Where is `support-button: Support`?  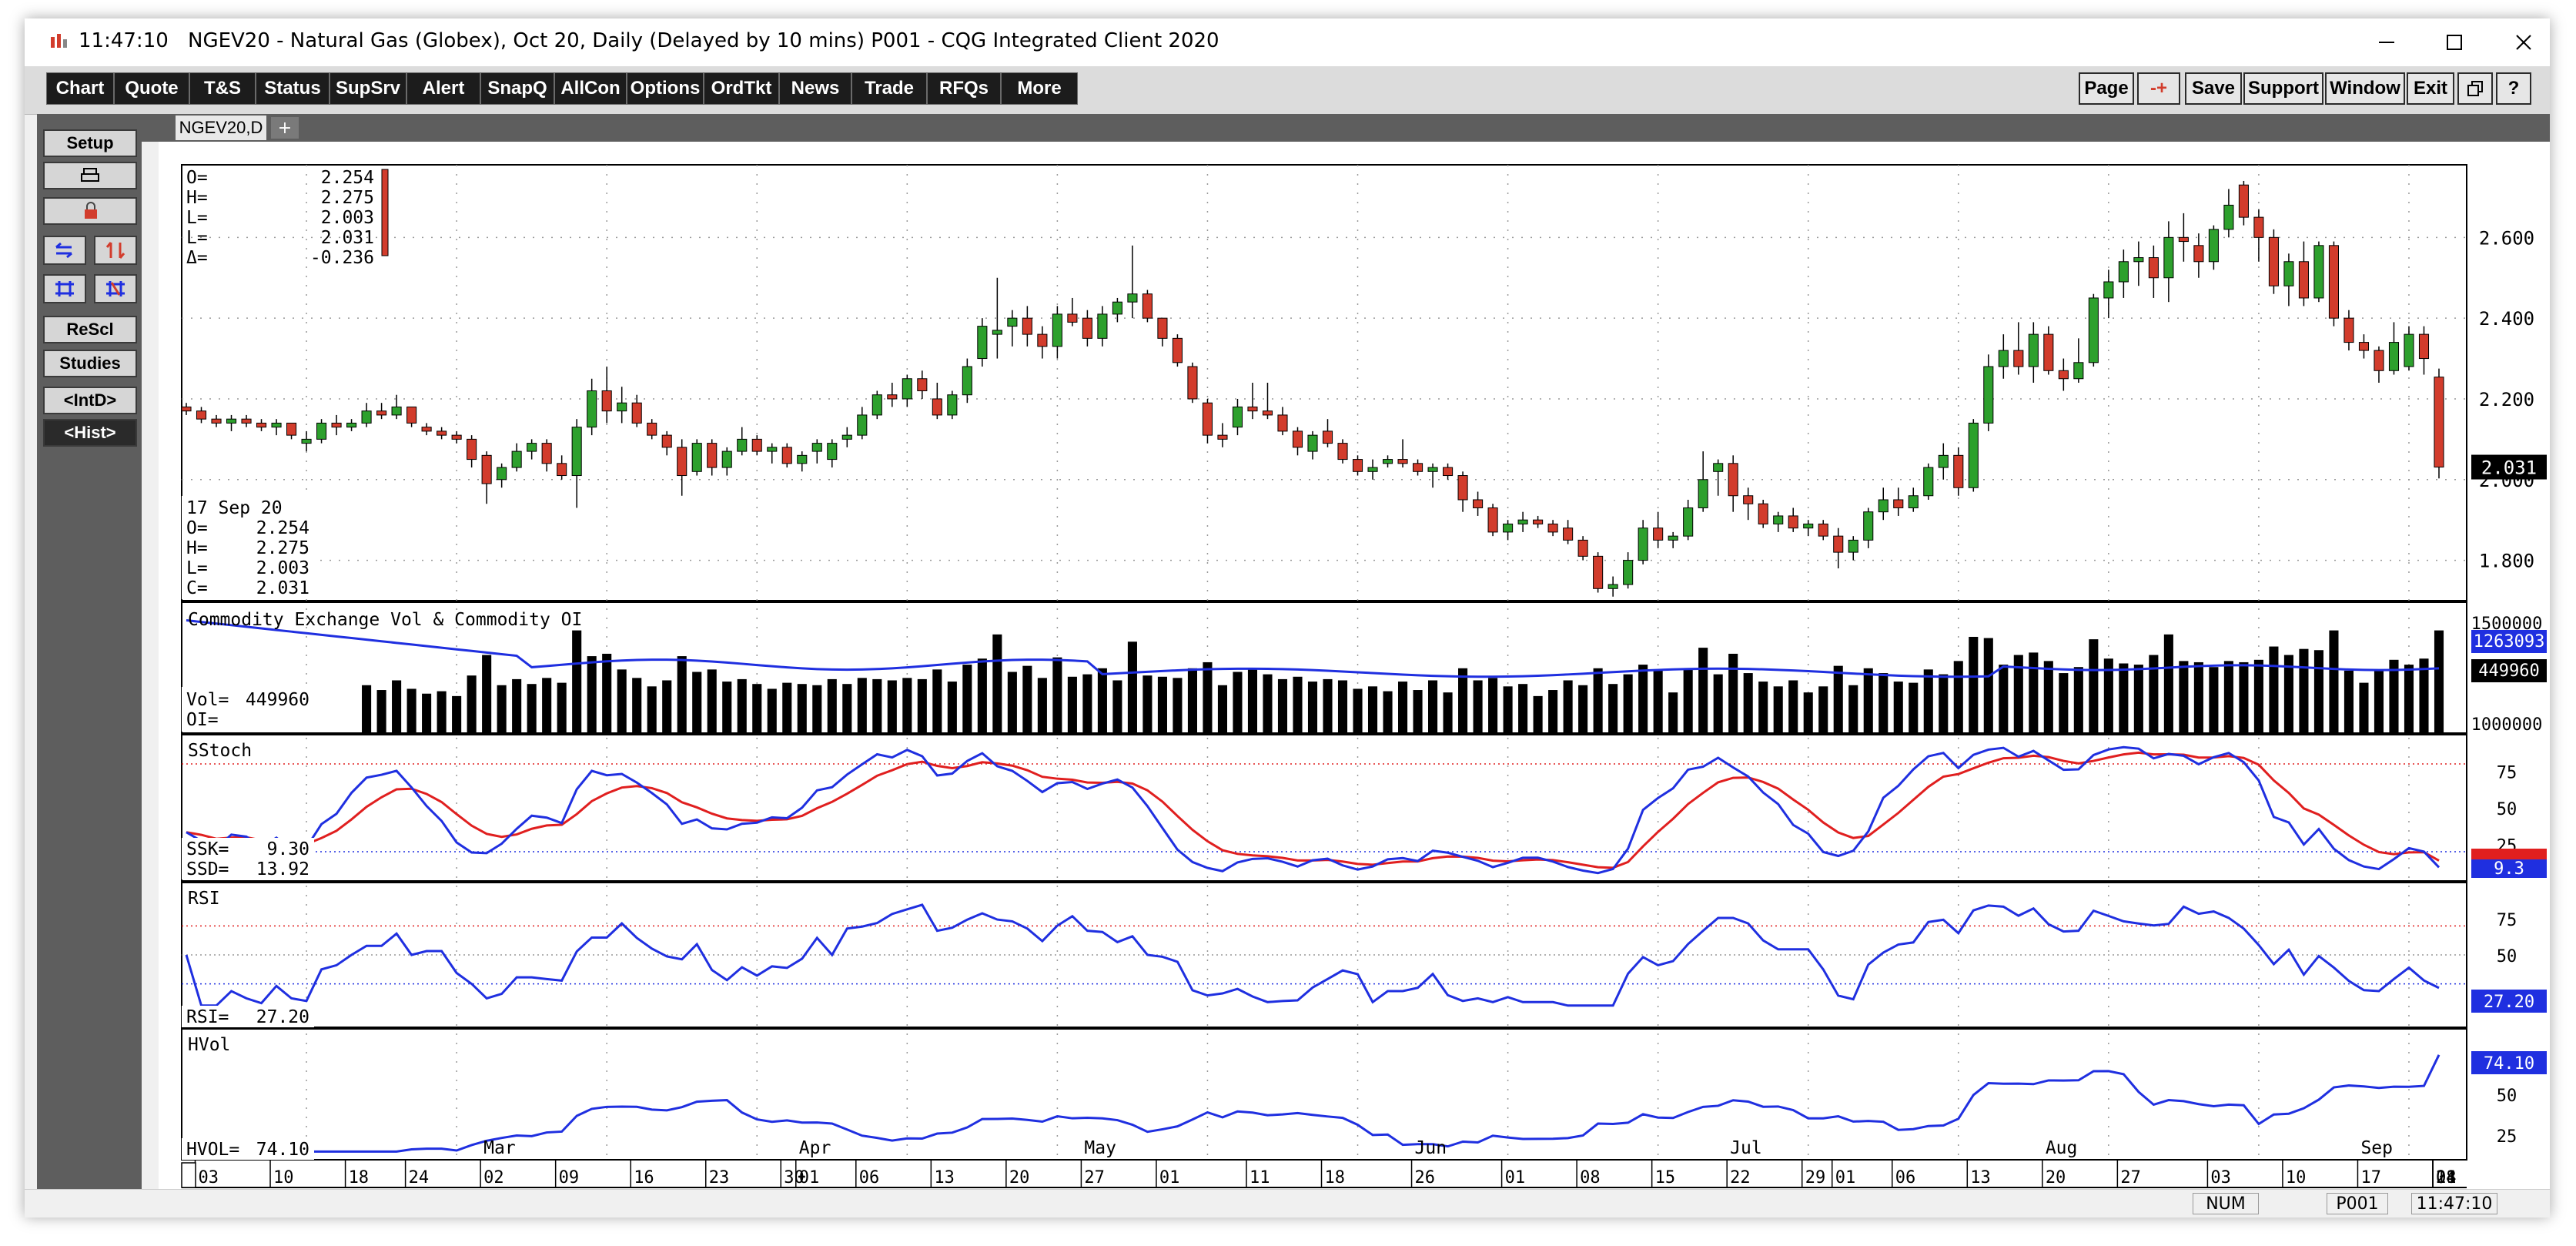
support-button: Support is located at coordinates (2283, 88).